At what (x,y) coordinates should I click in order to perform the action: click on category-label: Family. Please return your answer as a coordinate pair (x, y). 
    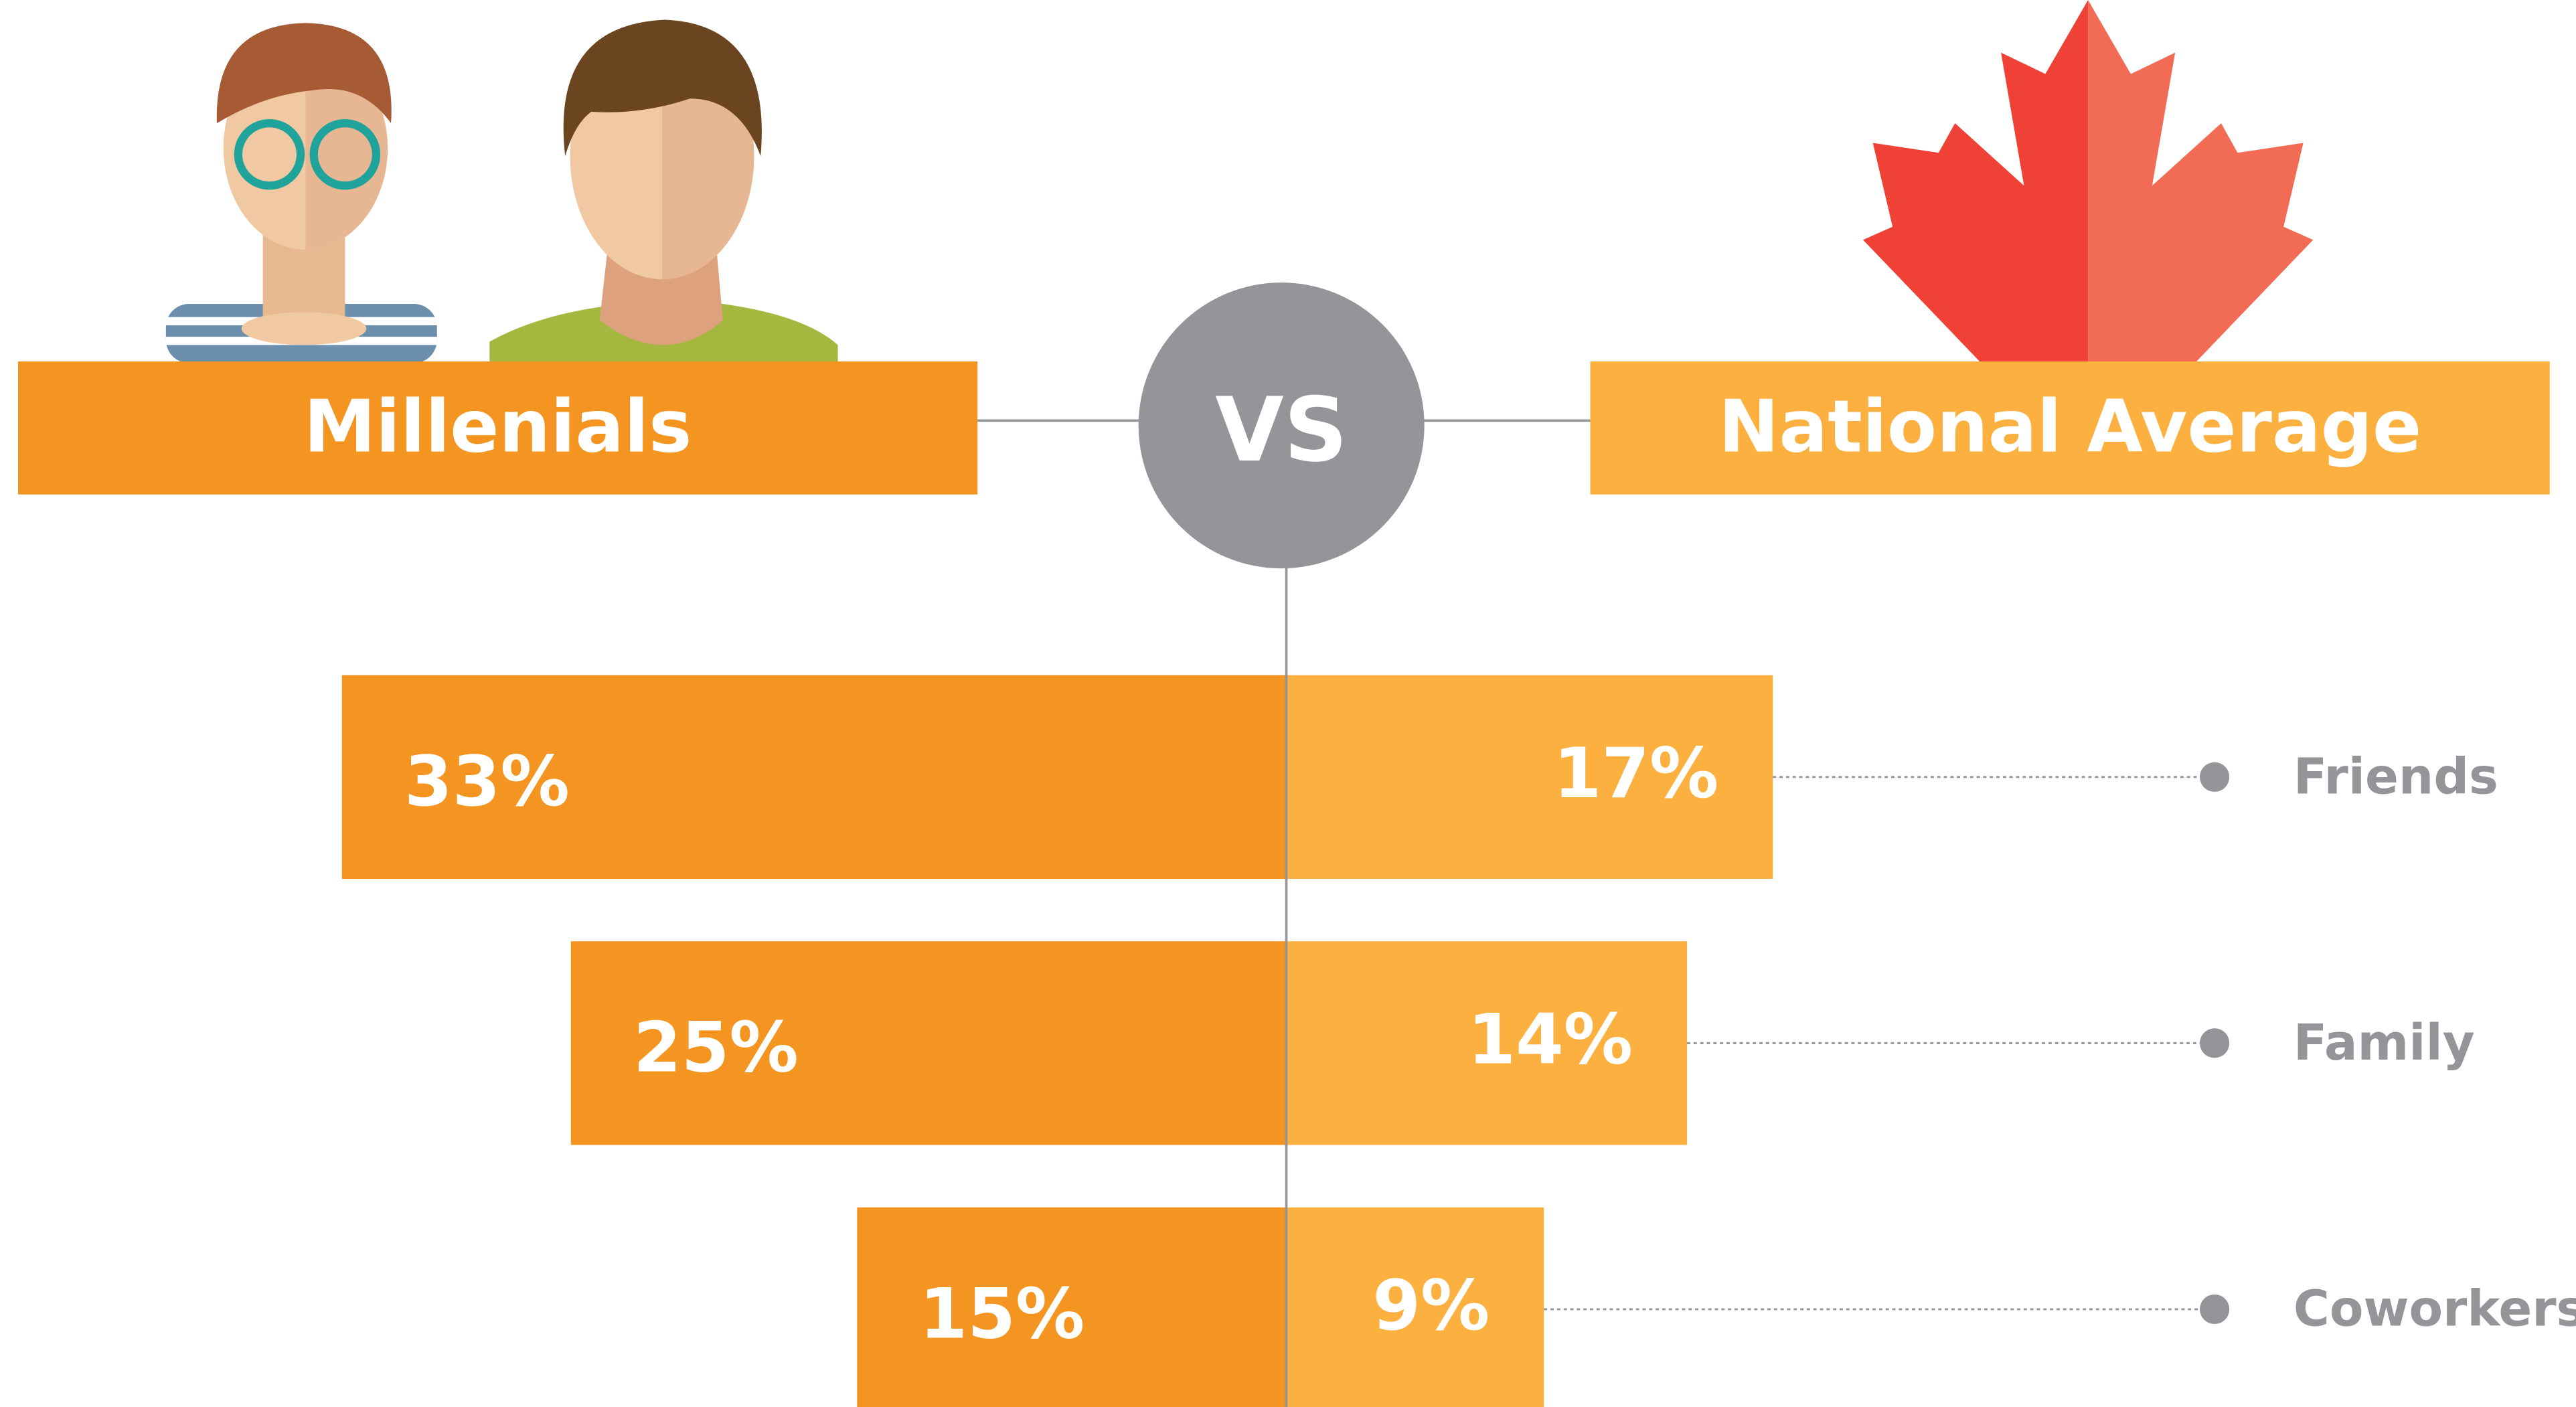
    Looking at the image, I should click on (2384, 1044).